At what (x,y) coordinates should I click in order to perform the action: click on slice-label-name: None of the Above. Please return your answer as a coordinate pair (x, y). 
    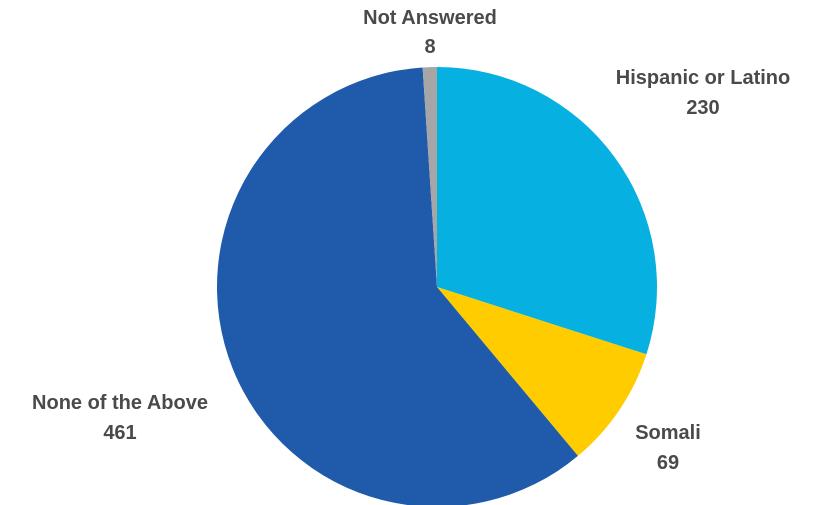
    Looking at the image, I should click on (120, 403).